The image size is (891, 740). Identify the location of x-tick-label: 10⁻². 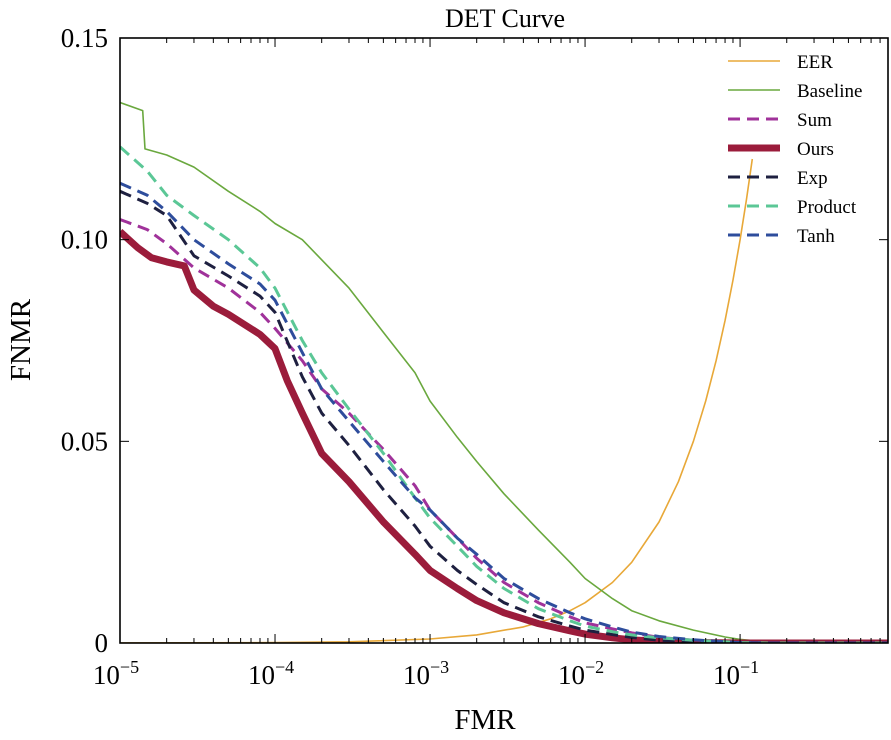
(581, 673).